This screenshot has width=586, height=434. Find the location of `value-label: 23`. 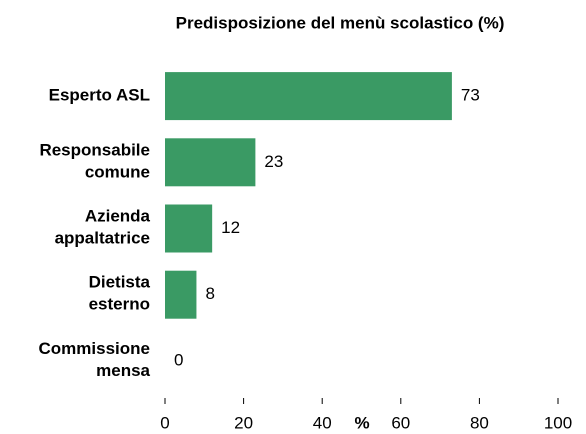

value-label: 23 is located at coordinates (273, 161).